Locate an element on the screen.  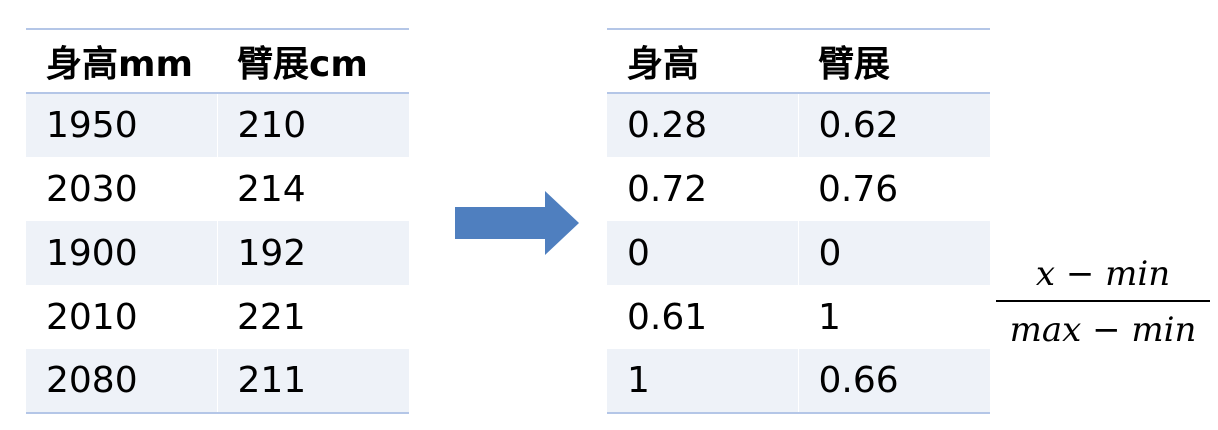
armspan-cell: 211 is located at coordinates (313, 381).